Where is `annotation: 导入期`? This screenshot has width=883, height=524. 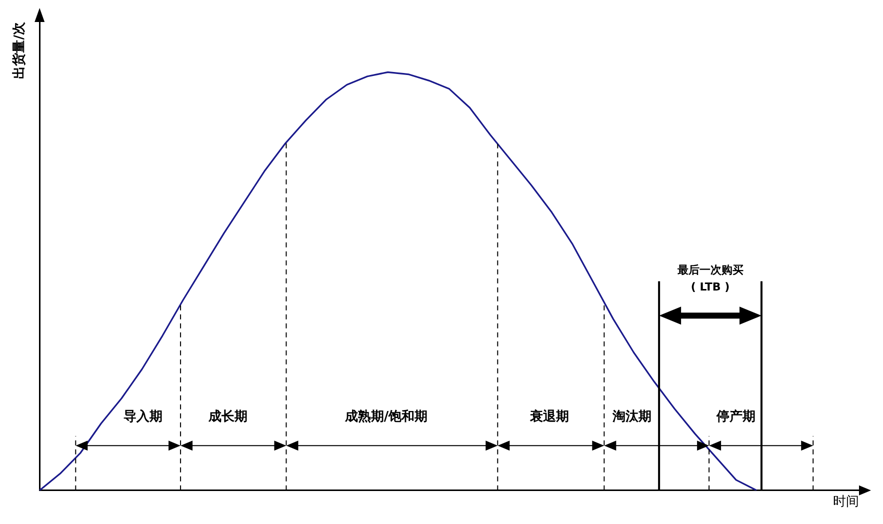
annotation: 导入期 is located at coordinates (142, 416).